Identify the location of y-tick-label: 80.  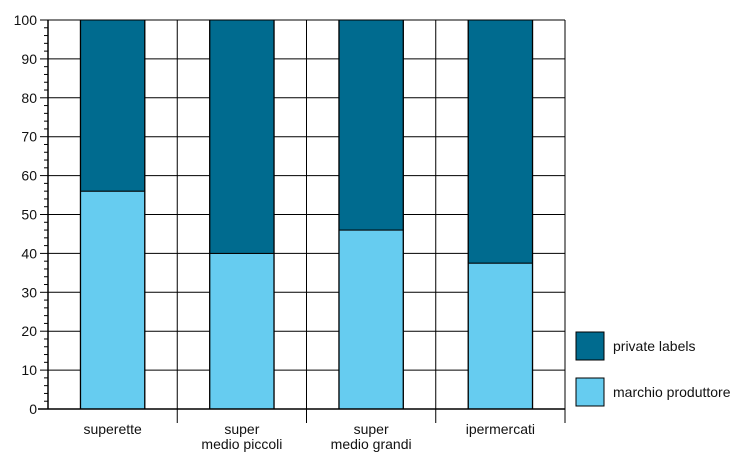
(29, 98).